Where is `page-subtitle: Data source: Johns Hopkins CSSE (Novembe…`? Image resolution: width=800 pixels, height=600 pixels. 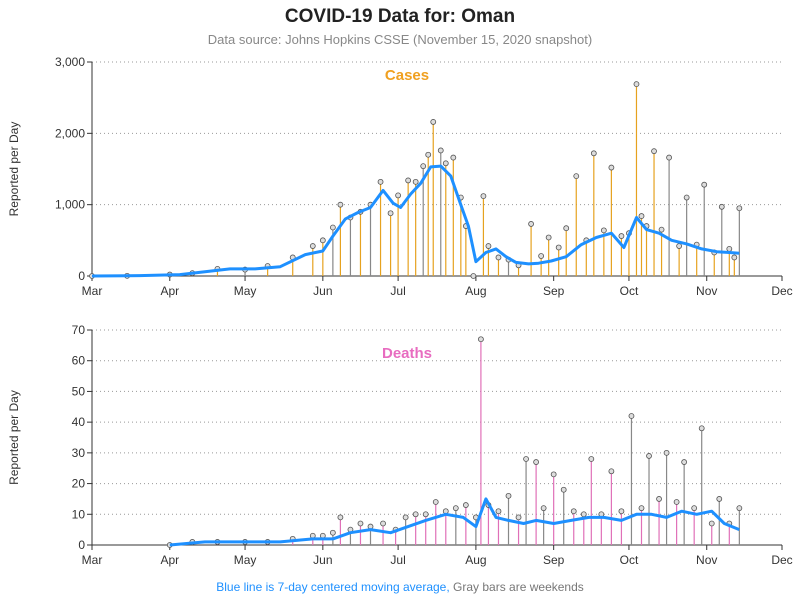
page-subtitle: Data source: Johns Hopkins CSSE (Novembe… is located at coordinates (400, 39).